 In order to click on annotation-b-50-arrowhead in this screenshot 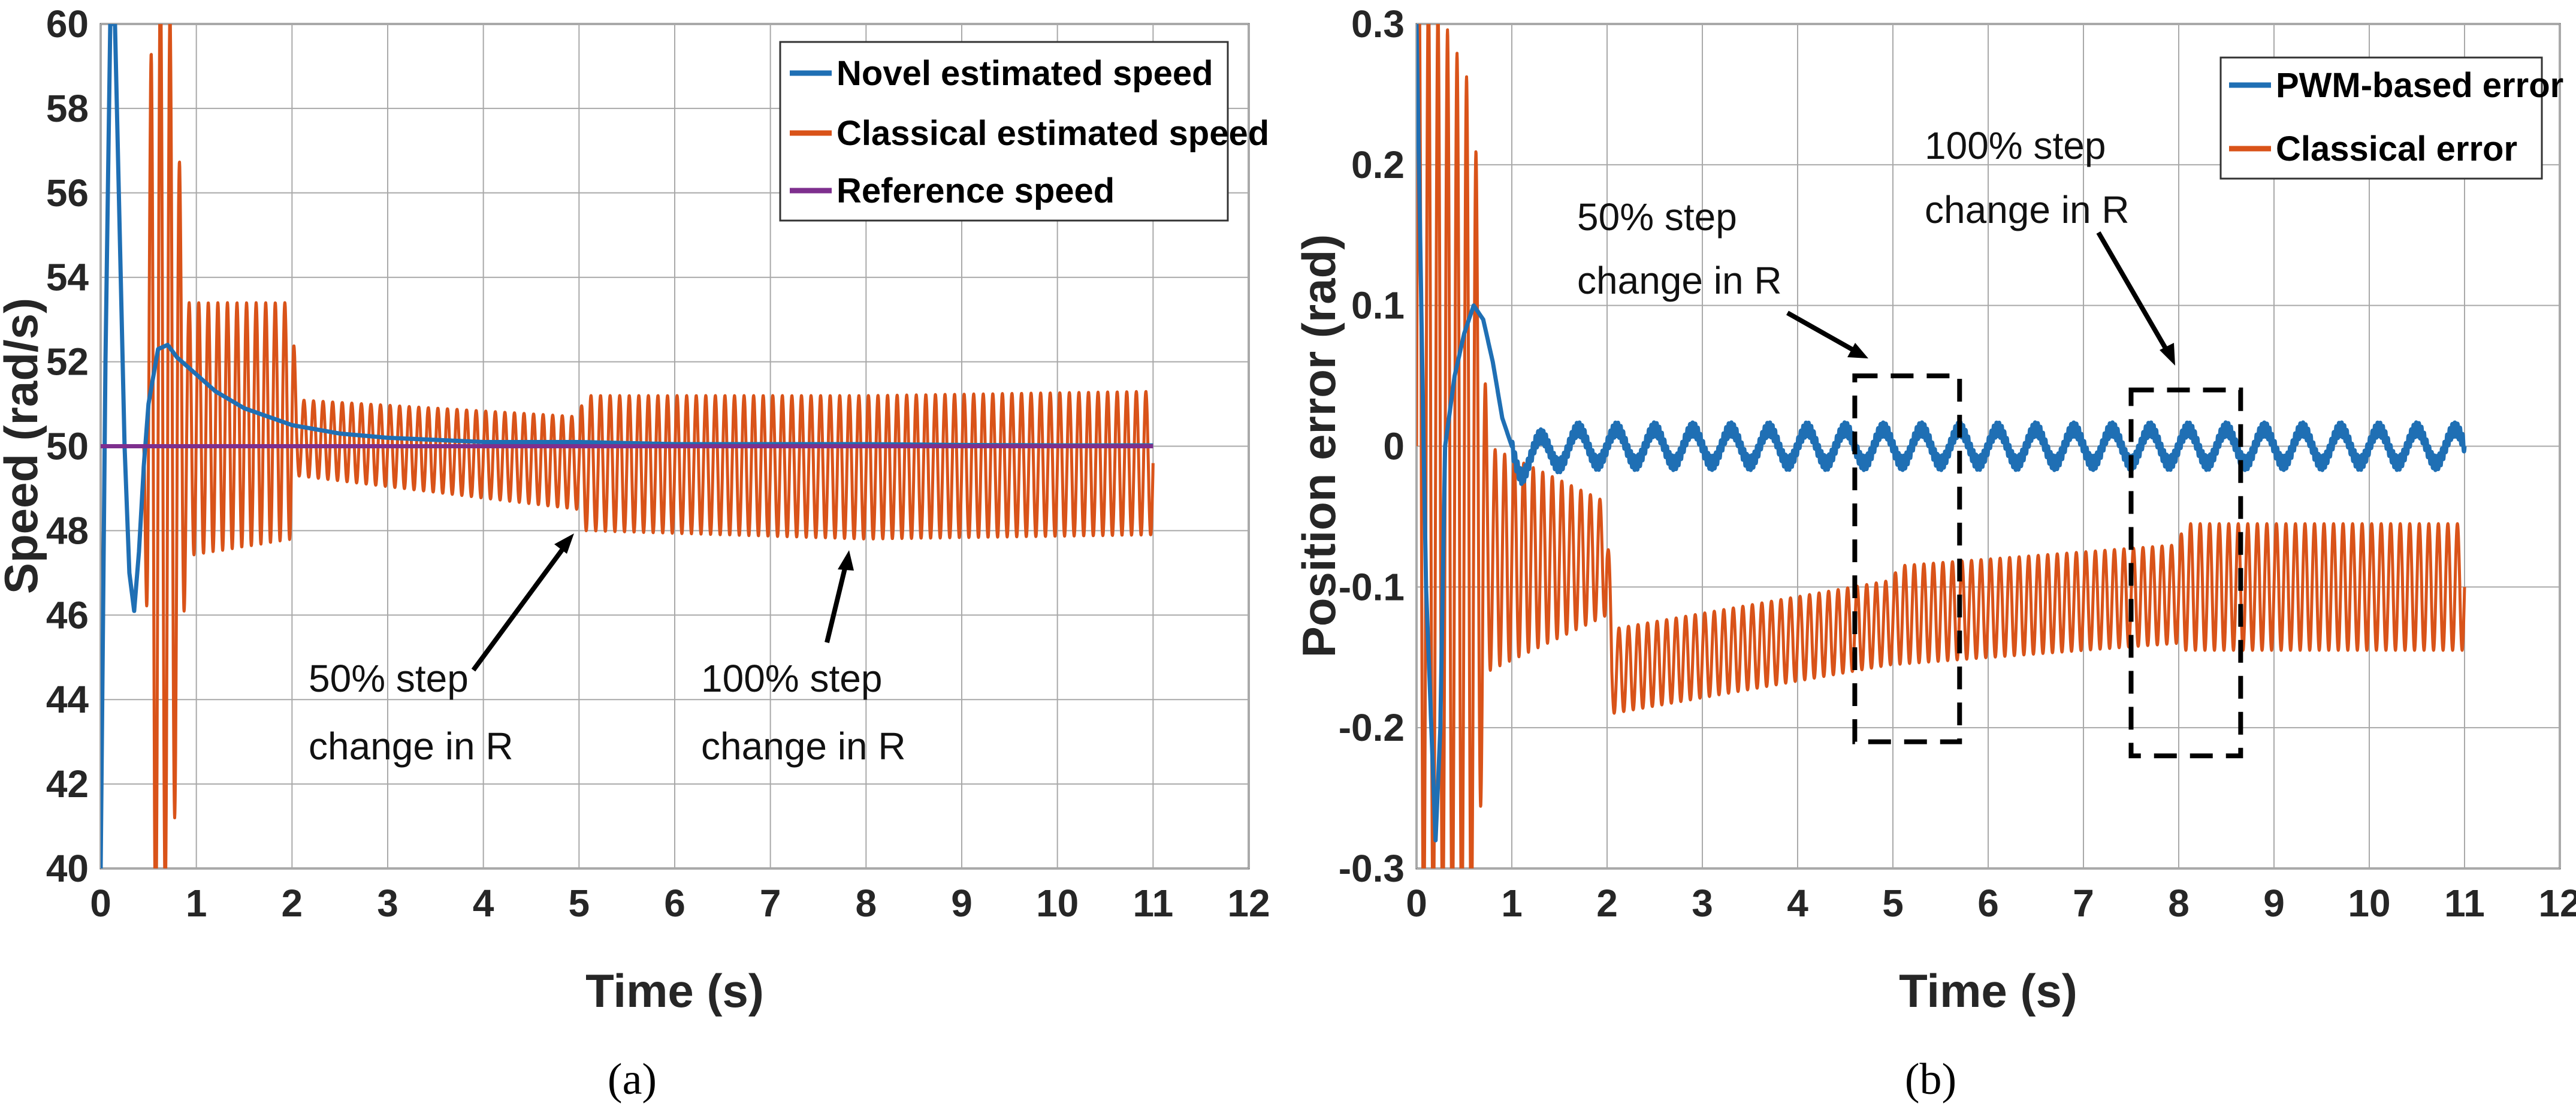, I will do `click(1858, 350)`.